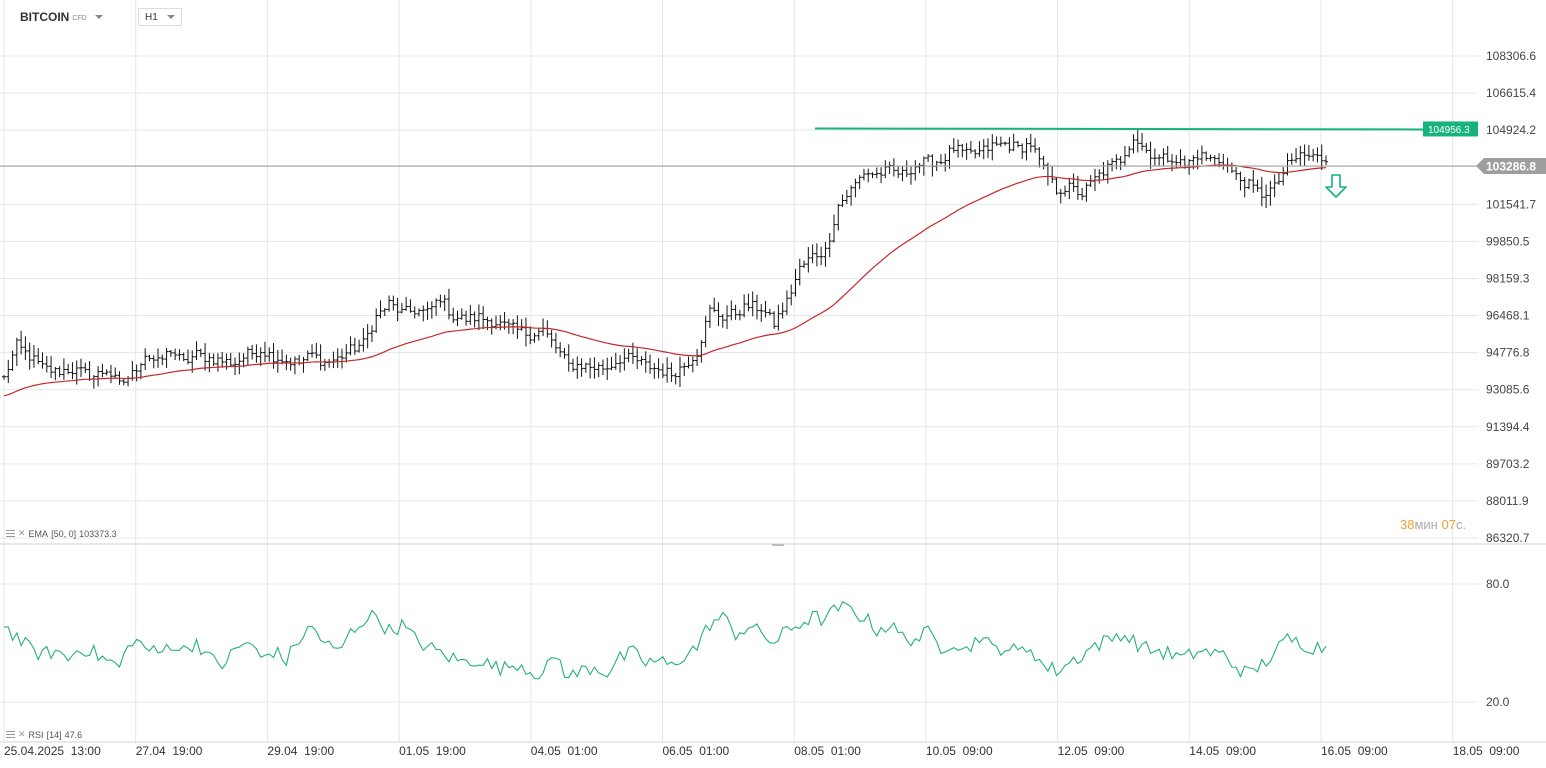 The image size is (1546, 768). What do you see at coordinates (1511, 56) in the screenshot?
I see `price-axis-tick: 108306.6` at bounding box center [1511, 56].